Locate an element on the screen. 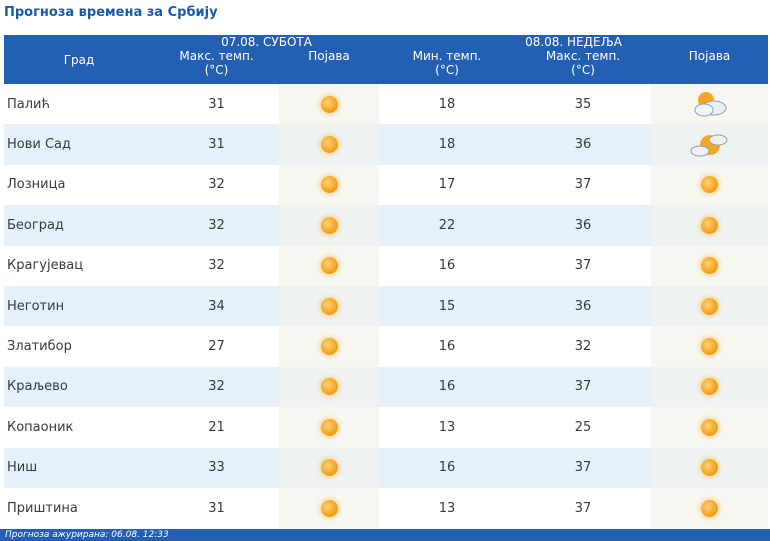  table-row: Неготин 34 15 36 is located at coordinates (386, 306).